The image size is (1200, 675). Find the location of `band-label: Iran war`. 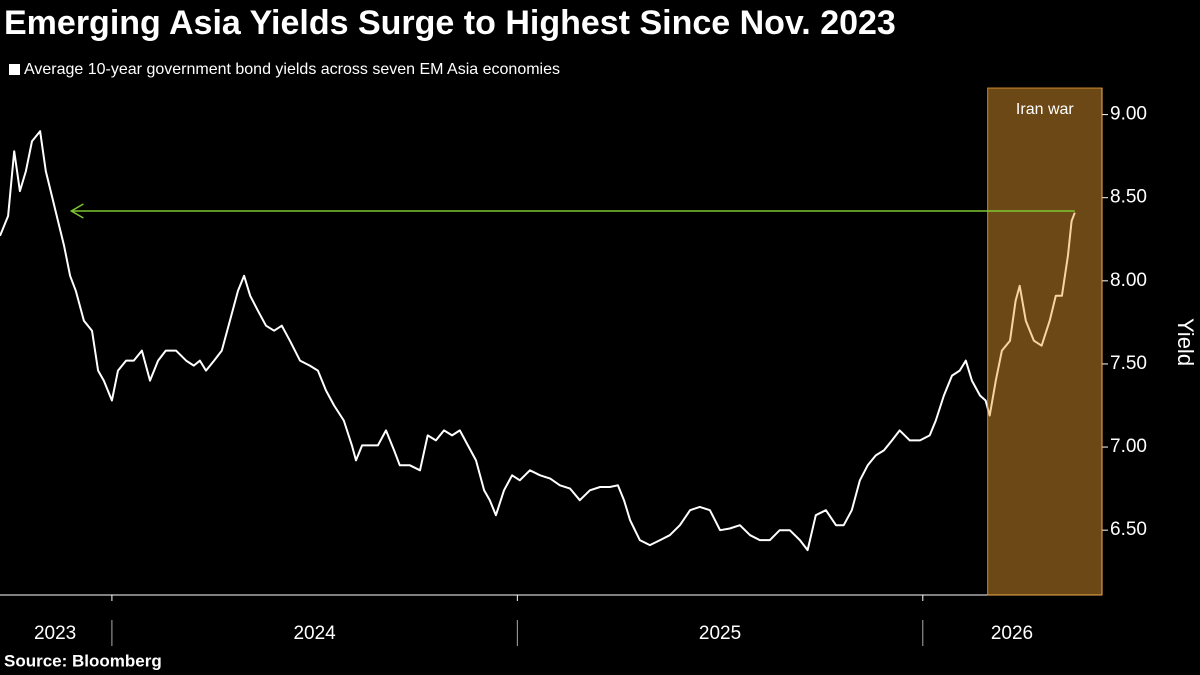

band-label: Iran war is located at coordinates (1045, 109).